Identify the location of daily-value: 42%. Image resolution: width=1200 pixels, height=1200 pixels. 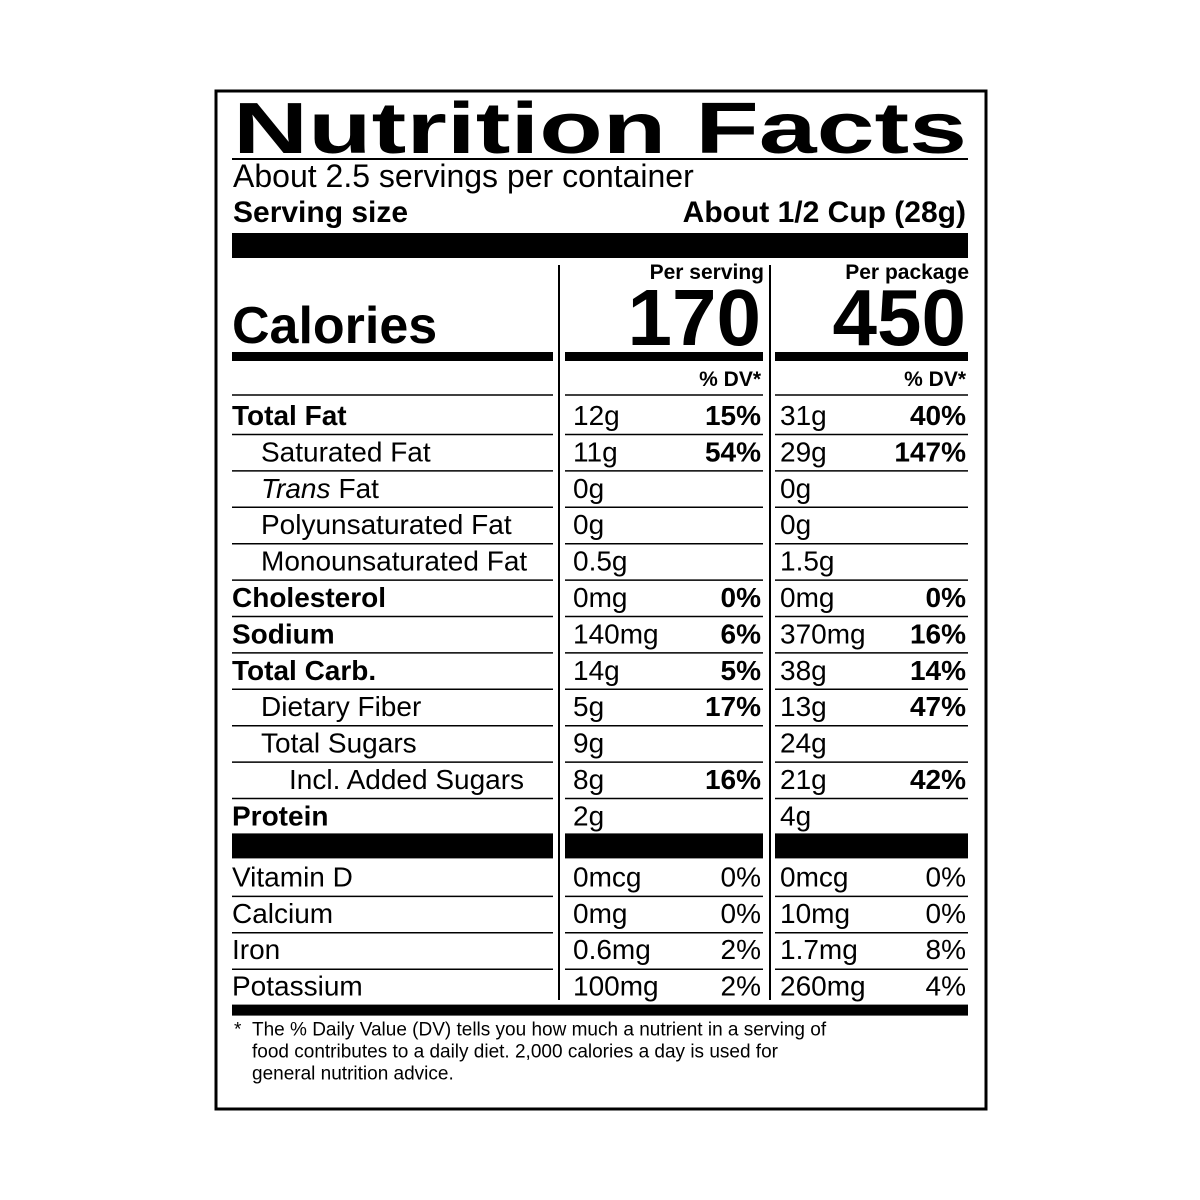
(938, 779).